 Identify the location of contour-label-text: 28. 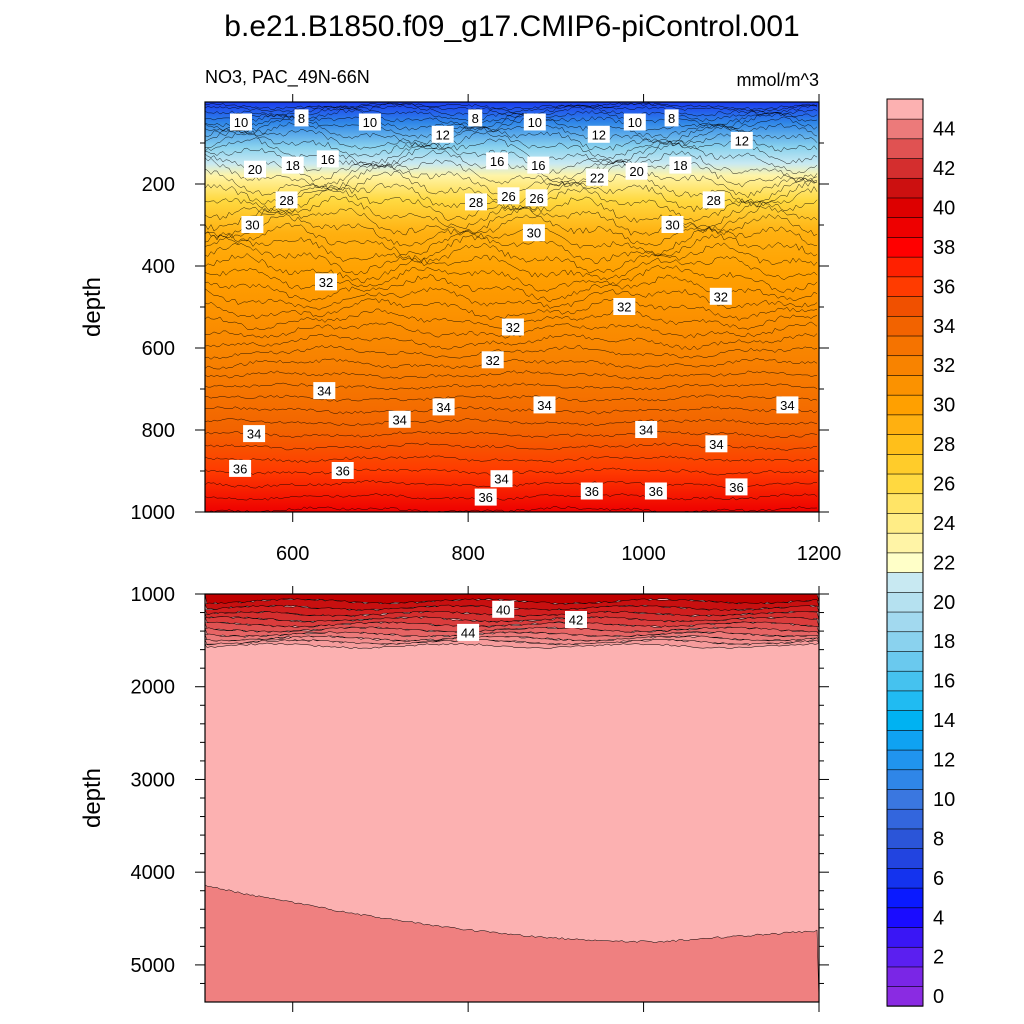
(713, 200).